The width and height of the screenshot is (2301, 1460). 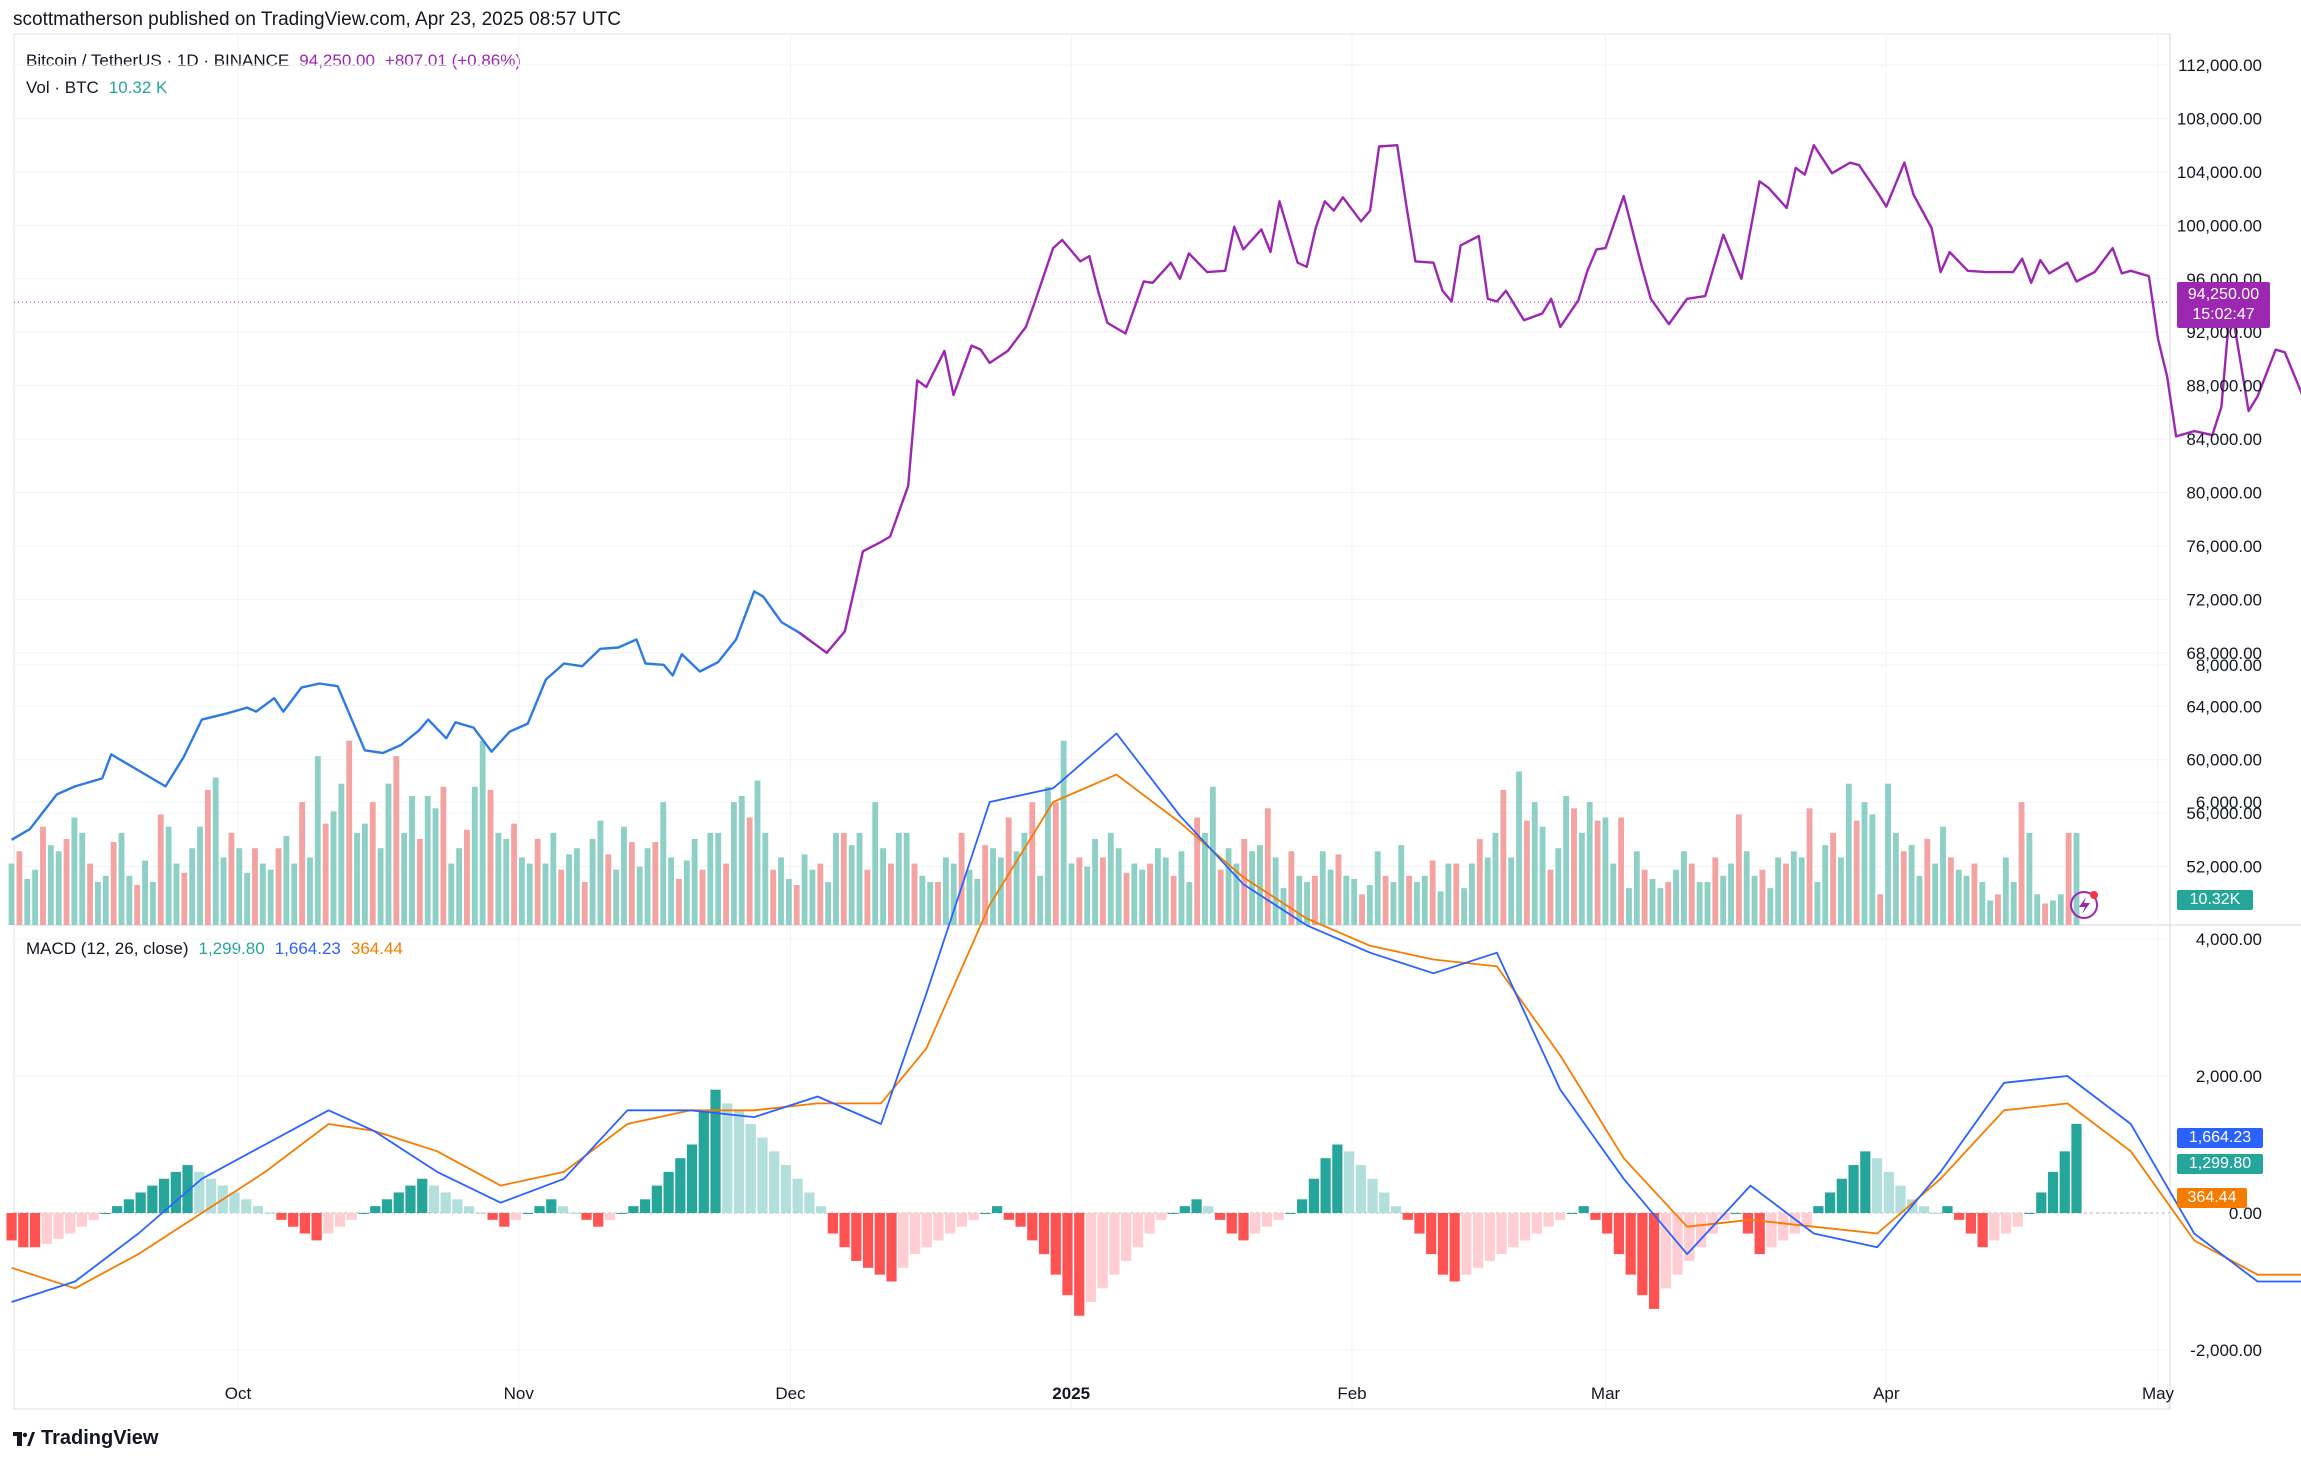 What do you see at coordinates (62, 87) in the screenshot?
I see `volume-label: Vol · BTC` at bounding box center [62, 87].